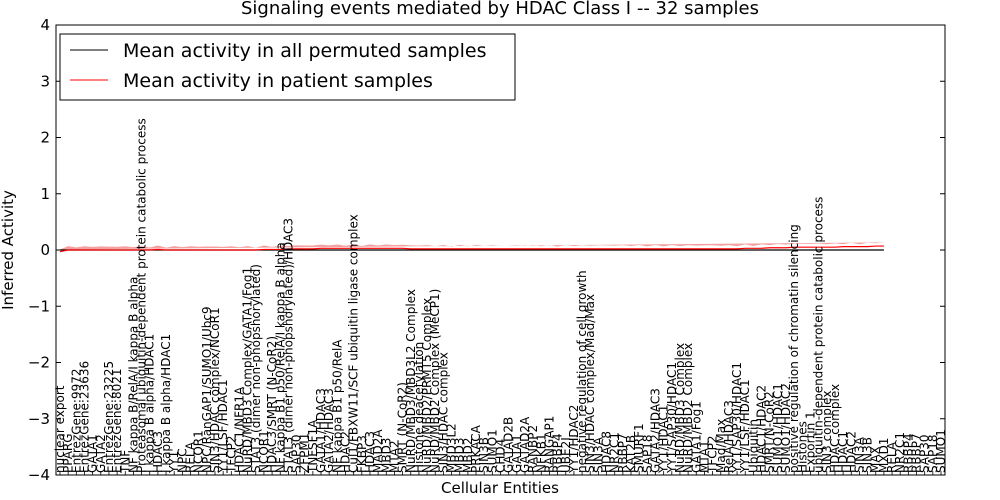 Image resolution: width=1000 pixels, height=500 pixels. I want to click on x-tick-label: YY1/HDAC2, so click(574, 439).